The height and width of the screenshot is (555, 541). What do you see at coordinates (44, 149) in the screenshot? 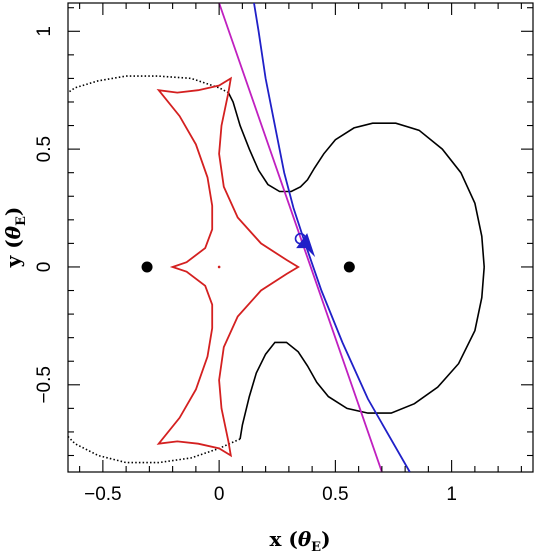
I see `y-tick-label: 0.5` at bounding box center [44, 149].